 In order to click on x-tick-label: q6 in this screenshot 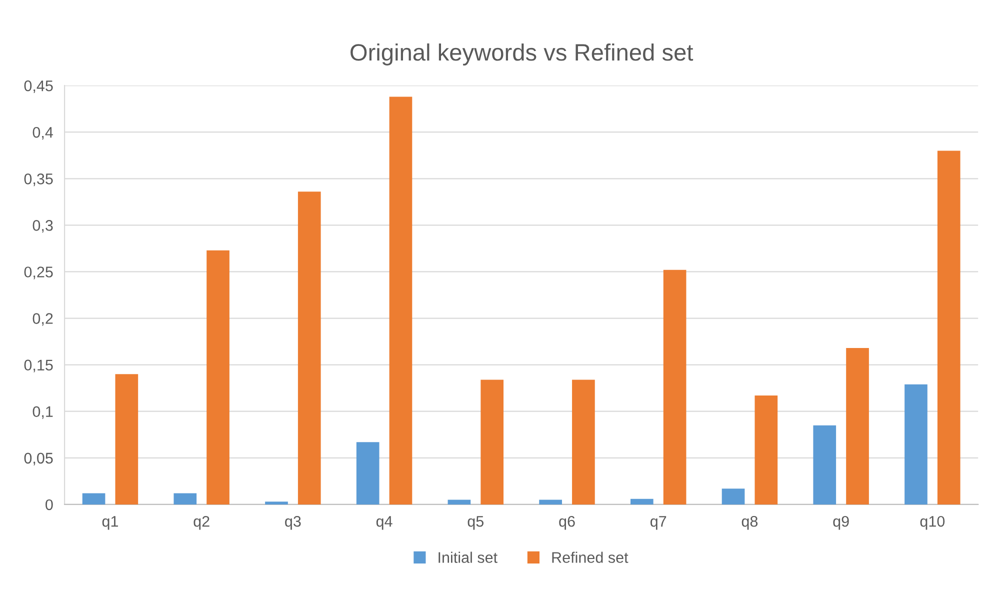, I will do `click(567, 523)`.